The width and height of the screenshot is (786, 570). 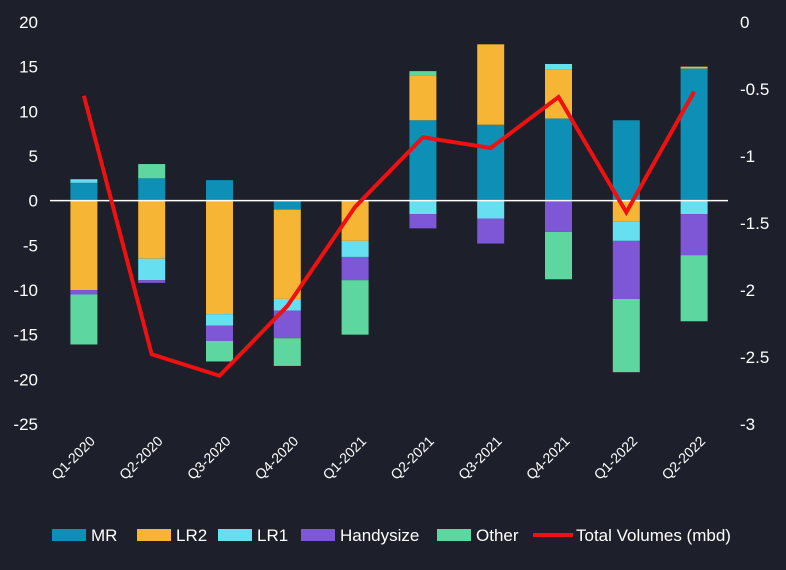 What do you see at coordinates (287, 352) in the screenshot?
I see `bar-other-q4-2020` at bounding box center [287, 352].